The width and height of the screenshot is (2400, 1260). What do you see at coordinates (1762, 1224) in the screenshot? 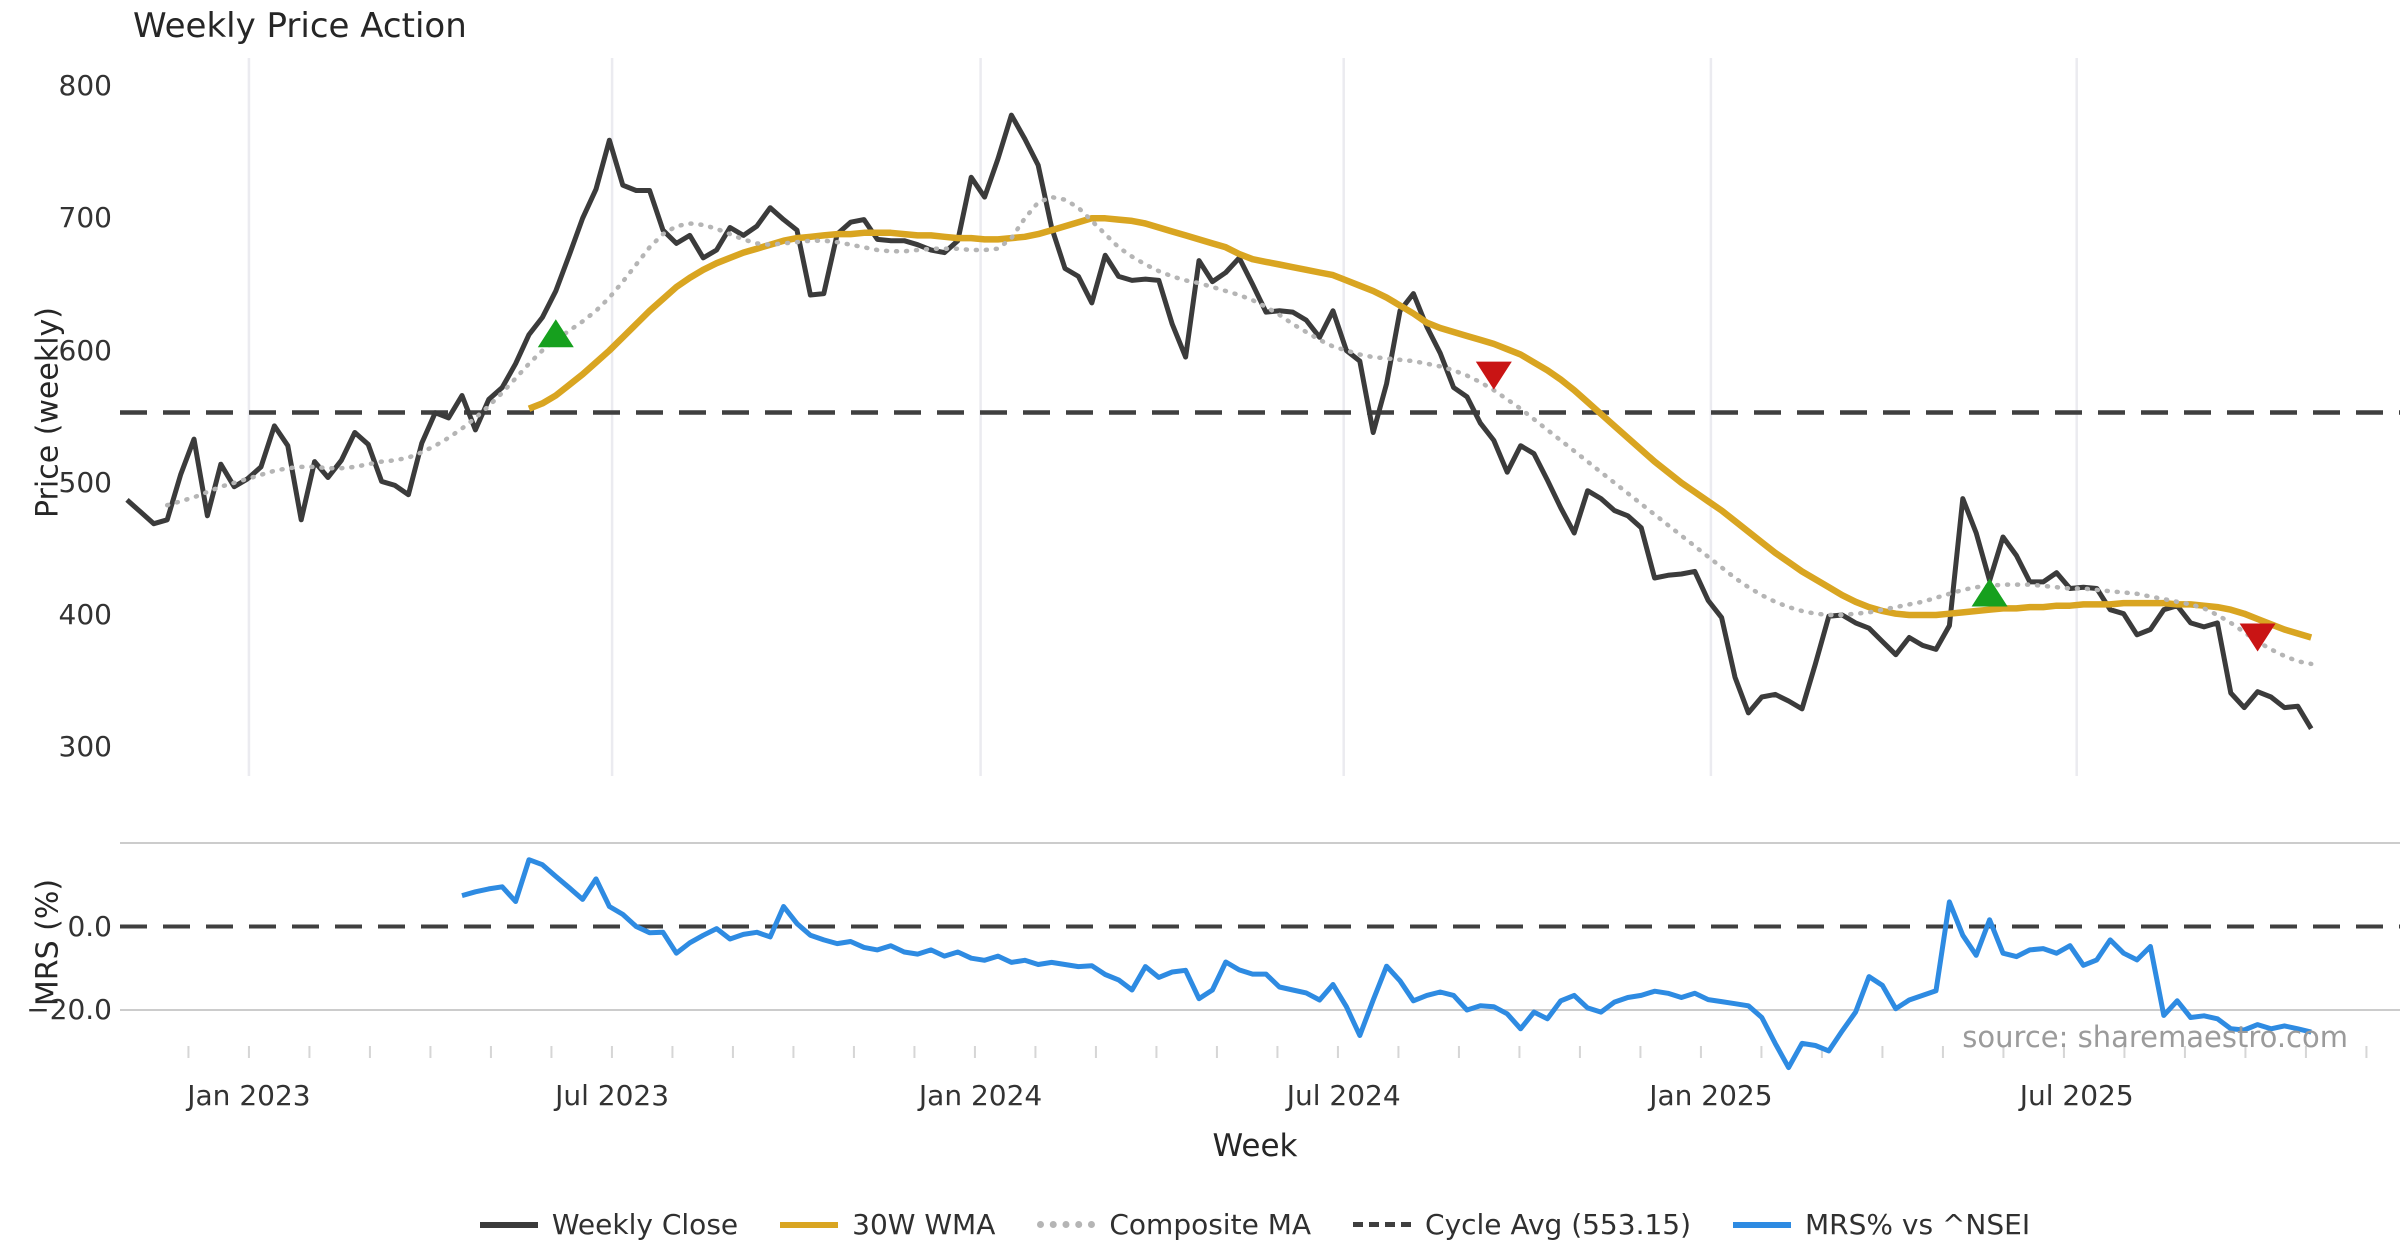
I see `mrs-swatch` at bounding box center [1762, 1224].